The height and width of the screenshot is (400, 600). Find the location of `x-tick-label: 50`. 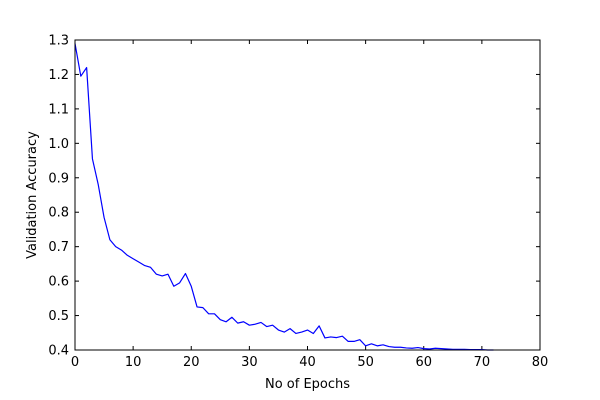

x-tick-label: 50 is located at coordinates (365, 362).